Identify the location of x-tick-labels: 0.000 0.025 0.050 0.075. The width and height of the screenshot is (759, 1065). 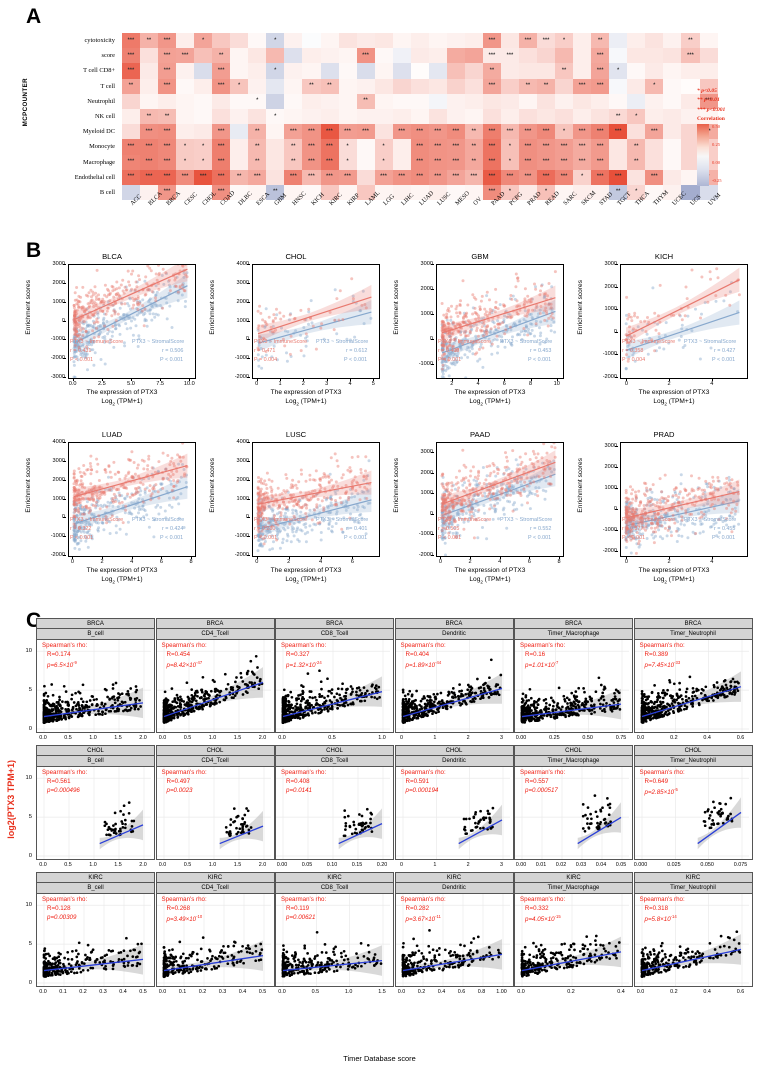
(691, 866).